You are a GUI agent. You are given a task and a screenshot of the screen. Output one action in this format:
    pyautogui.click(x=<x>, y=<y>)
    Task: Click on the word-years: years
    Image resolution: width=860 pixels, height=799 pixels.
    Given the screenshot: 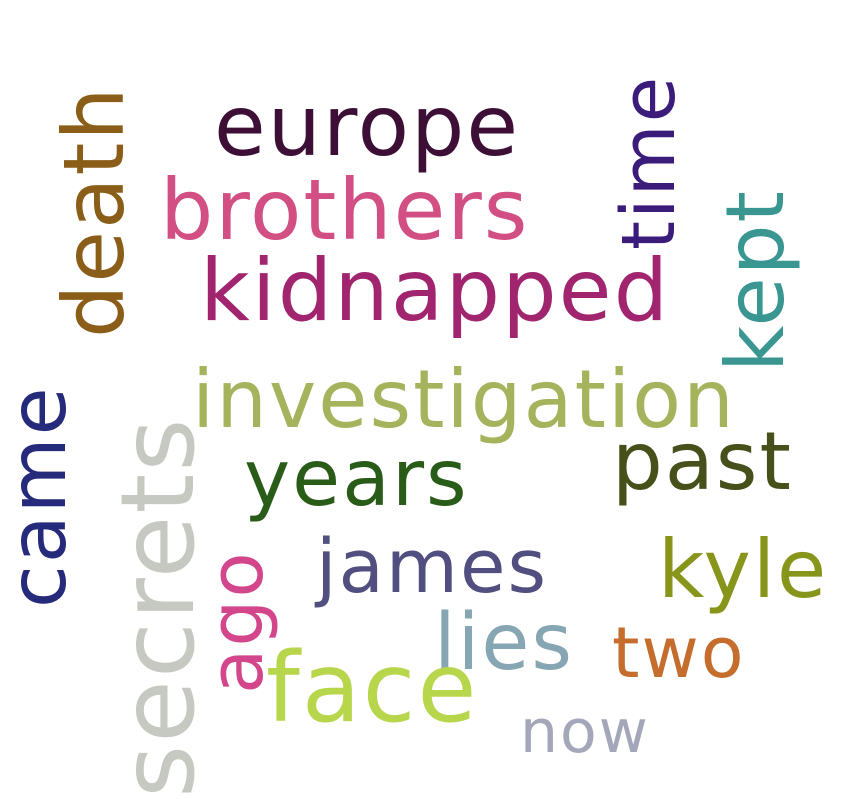 What is the action you would take?
    pyautogui.click(x=356, y=479)
    